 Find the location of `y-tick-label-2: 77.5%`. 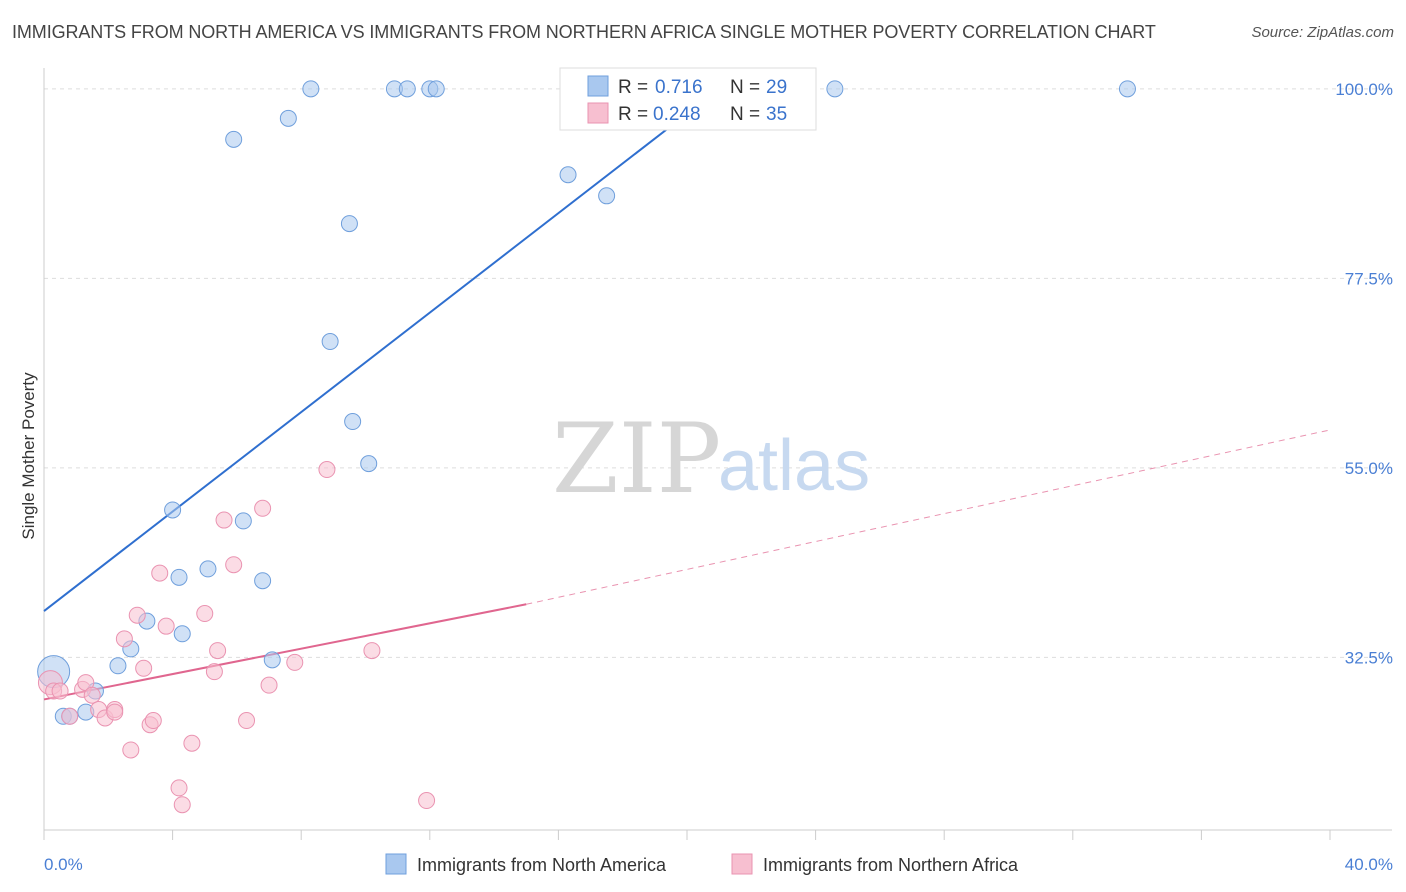

y-tick-label-2: 77.5% is located at coordinates (1369, 278).